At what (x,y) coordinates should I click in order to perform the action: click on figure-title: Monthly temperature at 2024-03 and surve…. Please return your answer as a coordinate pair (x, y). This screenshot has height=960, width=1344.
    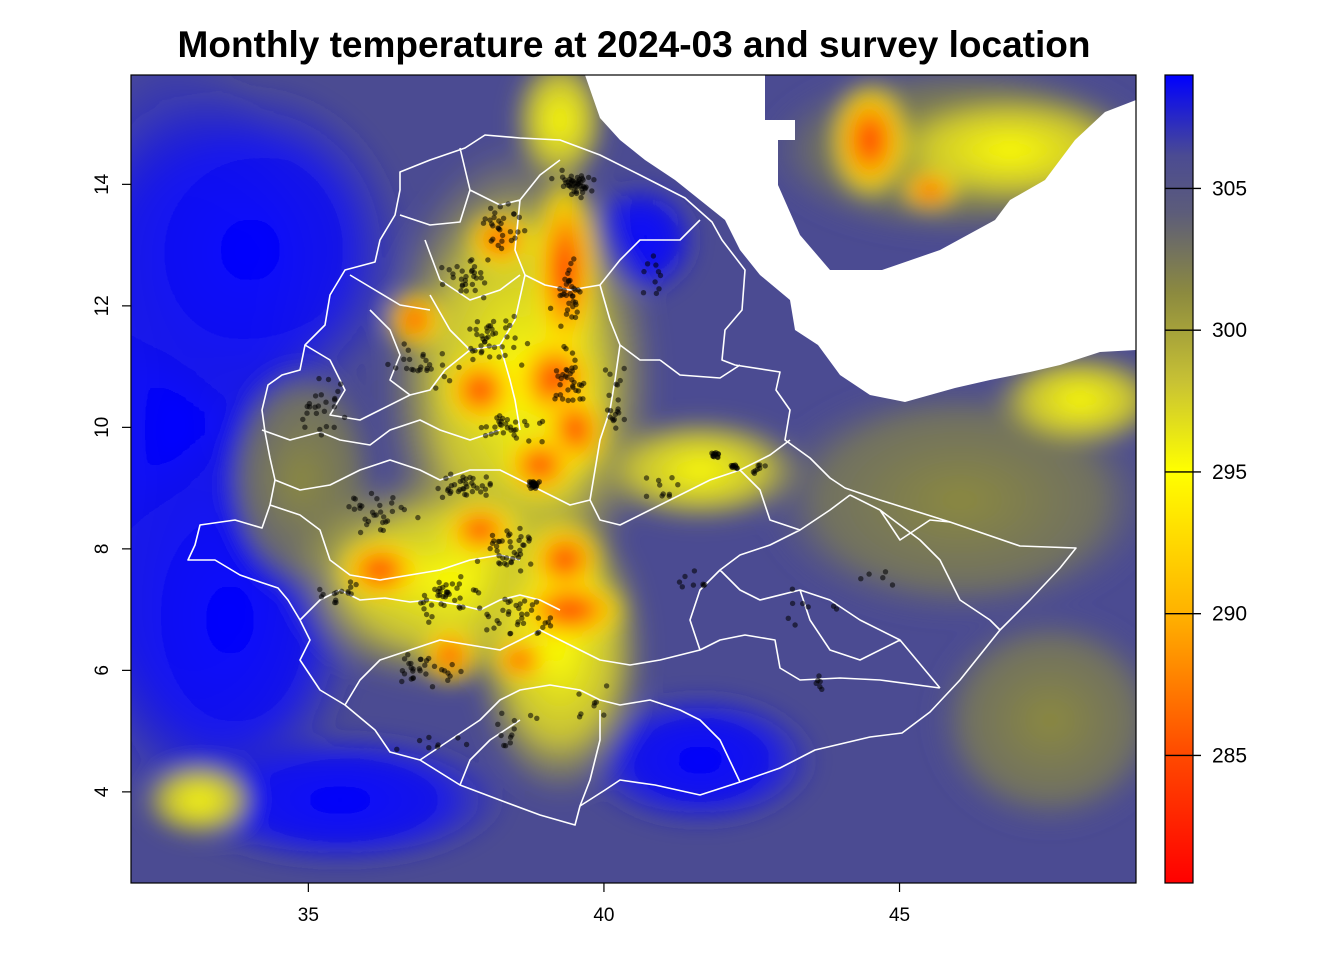
    Looking at the image, I should click on (634, 44).